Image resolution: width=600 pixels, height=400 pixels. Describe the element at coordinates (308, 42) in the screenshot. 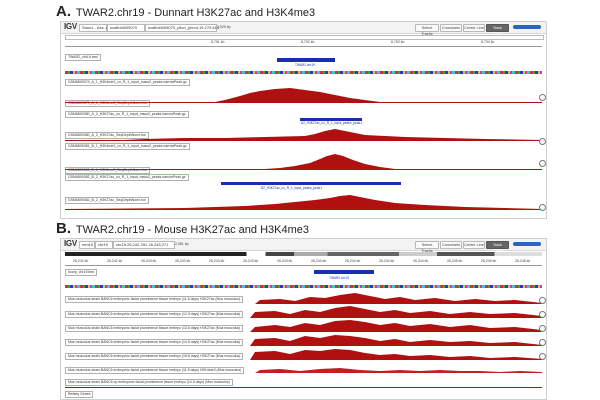

I see `ruler-label: 8,792 kb` at that location.